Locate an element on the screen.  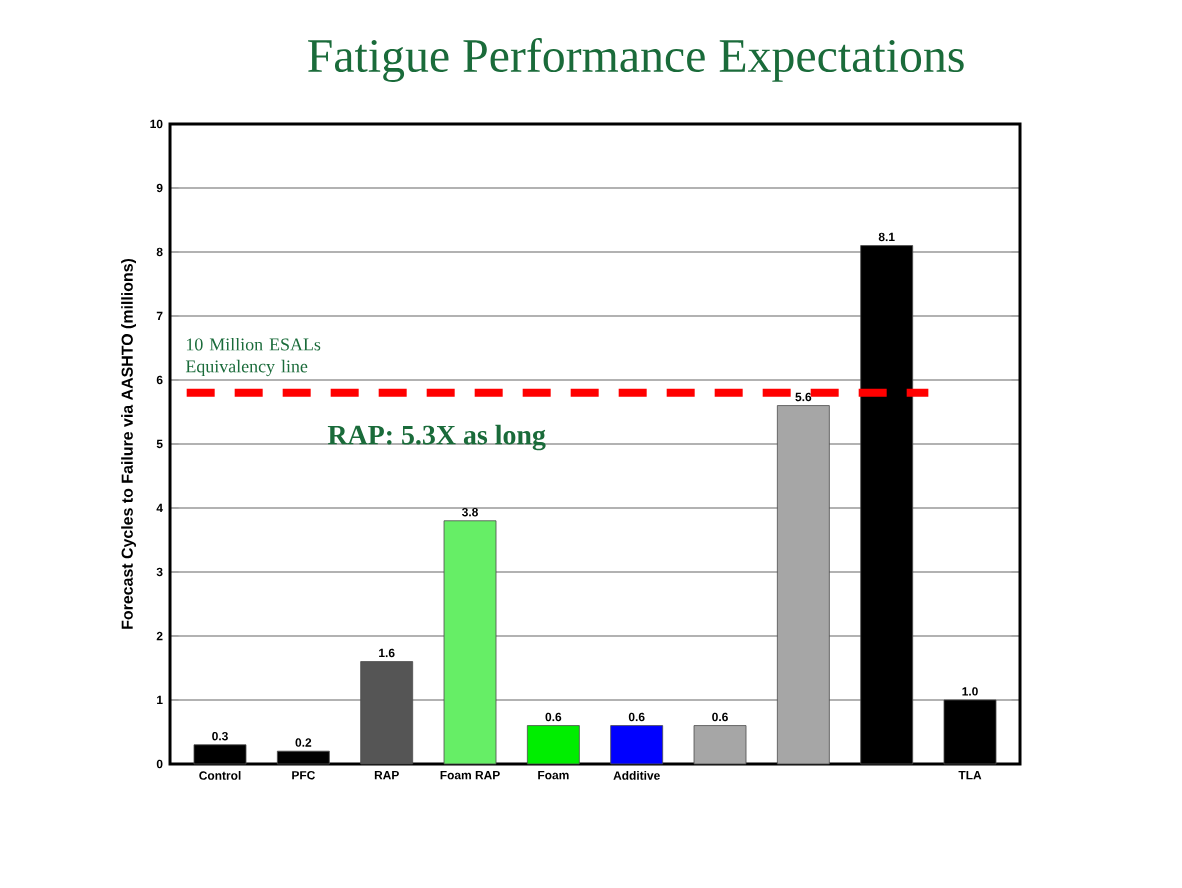
ref-line-label: 10 Million ESALs Equivalency line is located at coordinates (253, 357).